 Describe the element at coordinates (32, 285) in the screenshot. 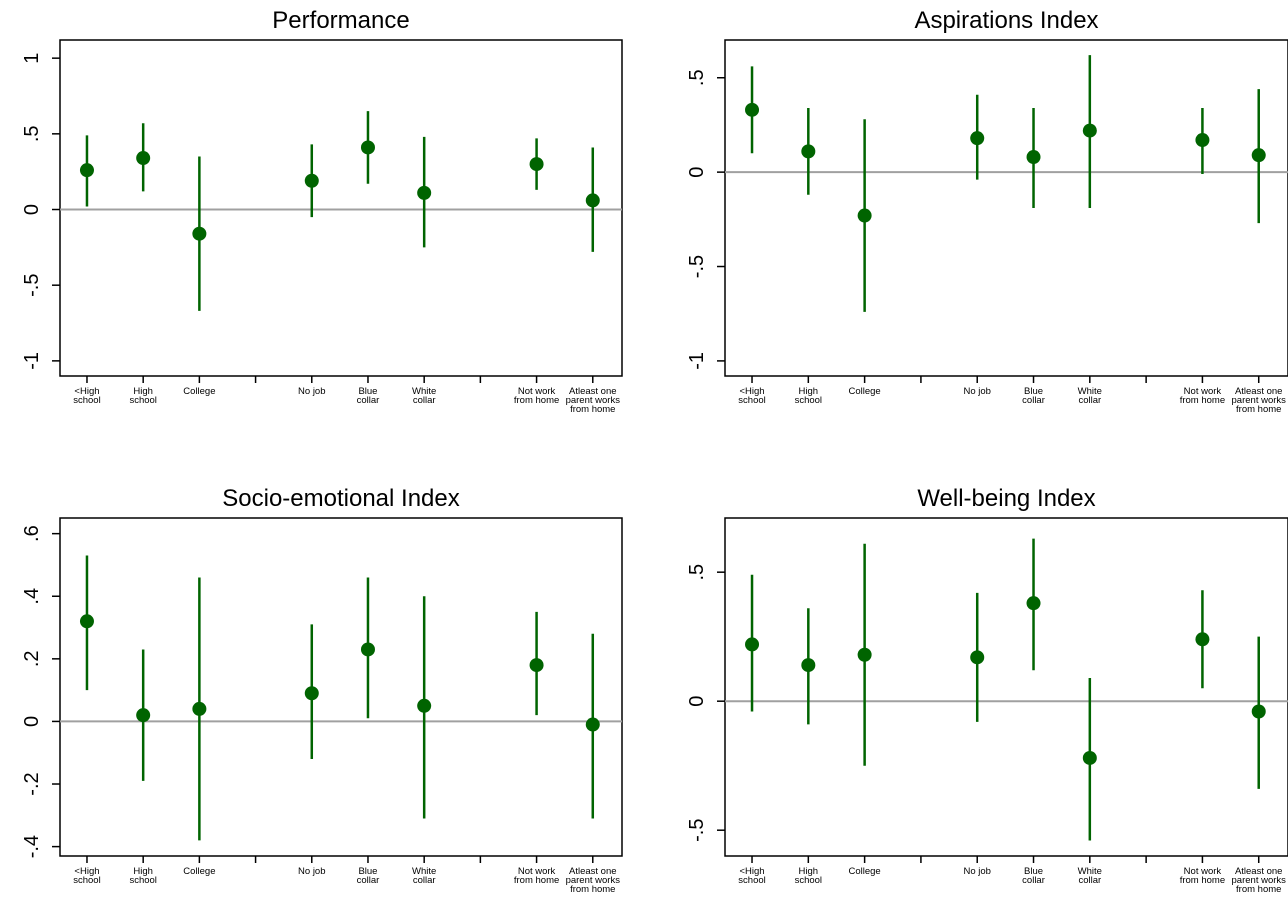

I see `y-tick-label: -.5` at that location.